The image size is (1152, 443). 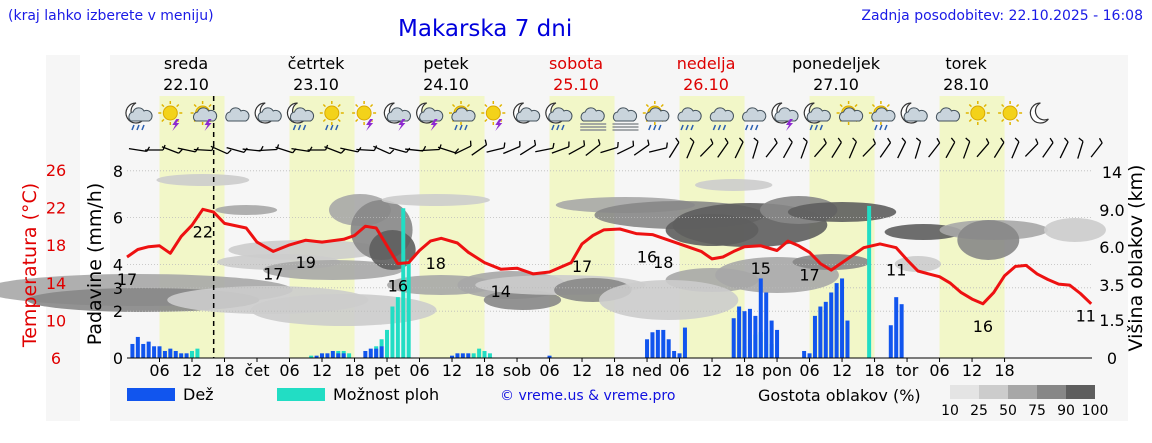 What do you see at coordinates (1111, 320) in the screenshot?
I see `cloud-height-tick: 1.5` at bounding box center [1111, 320].